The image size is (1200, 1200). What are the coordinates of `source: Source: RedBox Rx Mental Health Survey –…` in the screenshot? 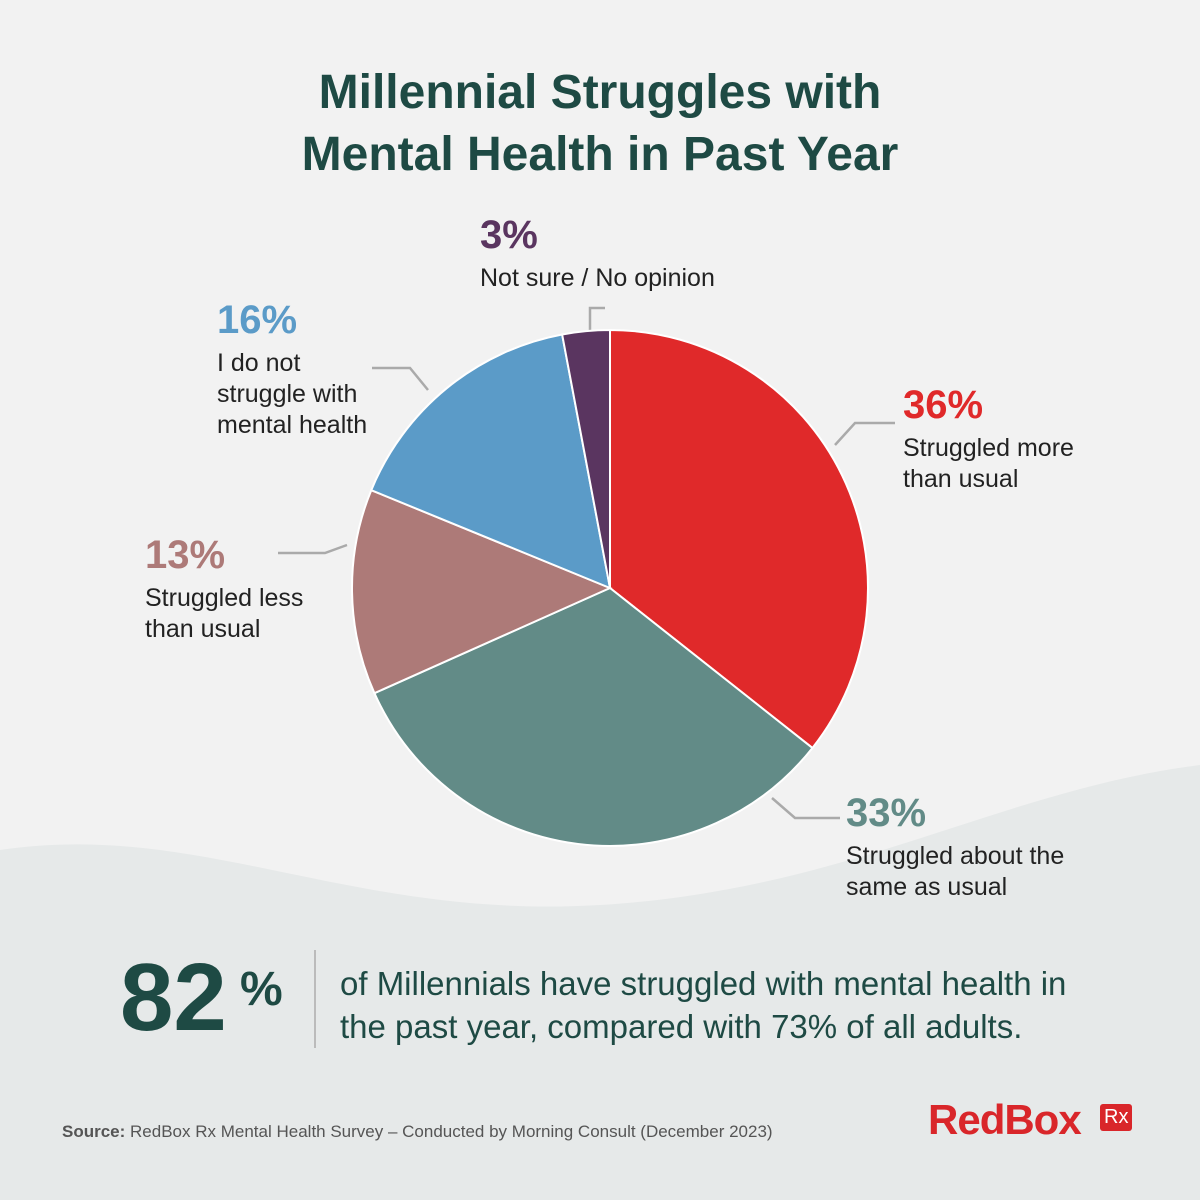 It's located at (417, 1132).